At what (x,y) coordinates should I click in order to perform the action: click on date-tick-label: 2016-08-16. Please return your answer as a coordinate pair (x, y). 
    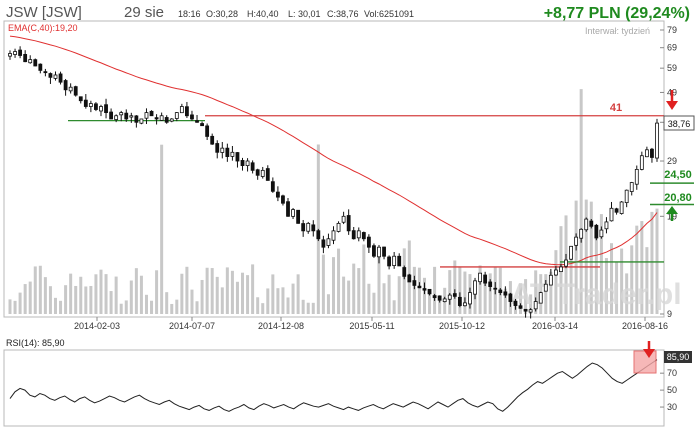
    Looking at the image, I should click on (645, 326).